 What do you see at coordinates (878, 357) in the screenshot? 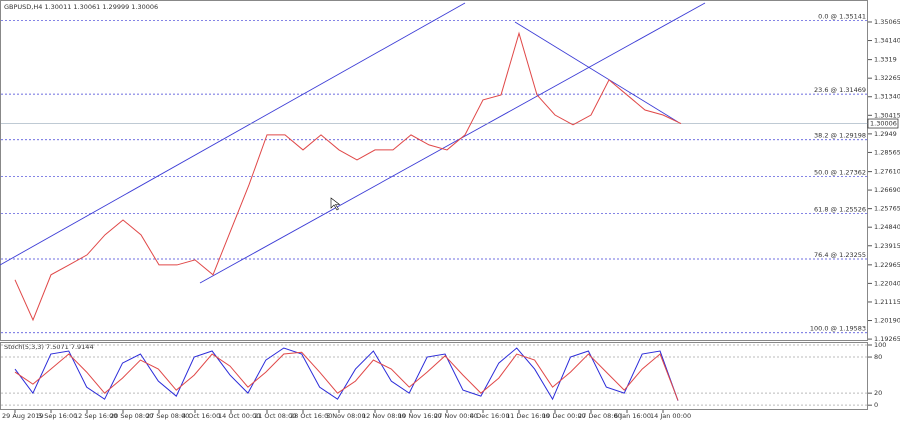
I see `y-tick-label: 80` at bounding box center [878, 357].